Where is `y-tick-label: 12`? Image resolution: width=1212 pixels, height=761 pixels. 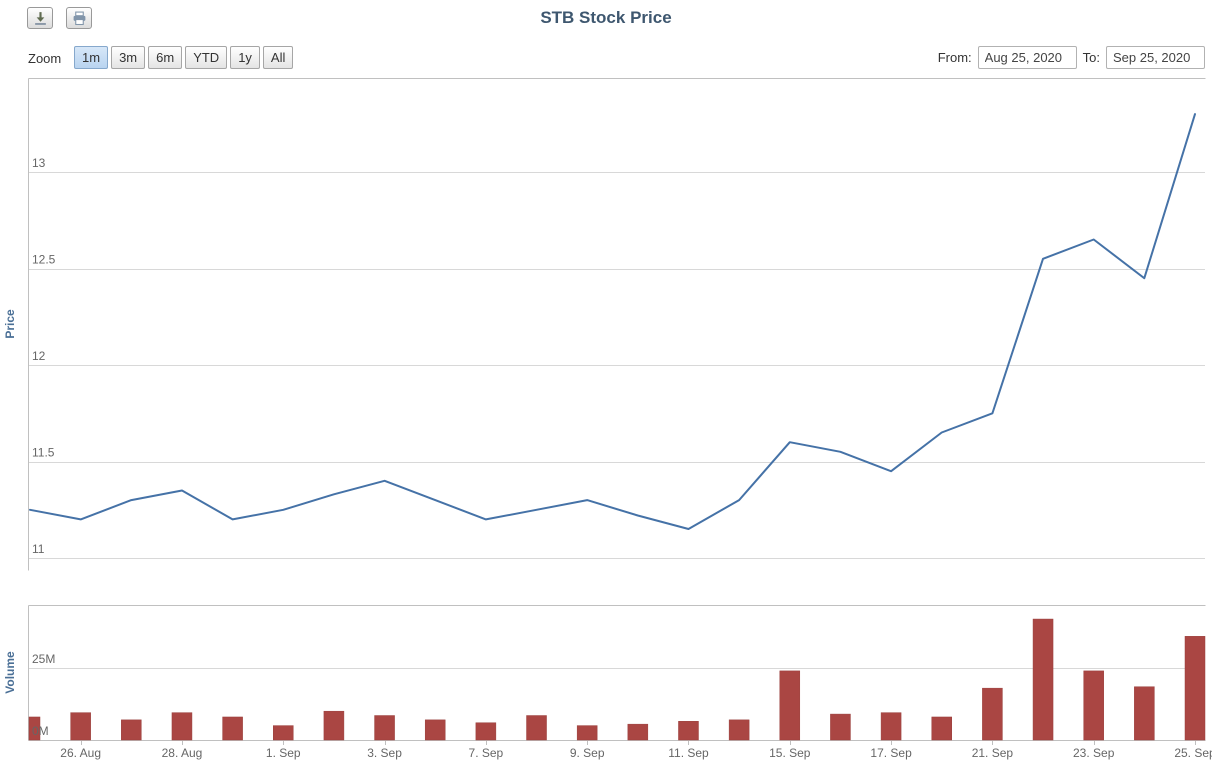
y-tick-label: 12 is located at coordinates (39, 356).